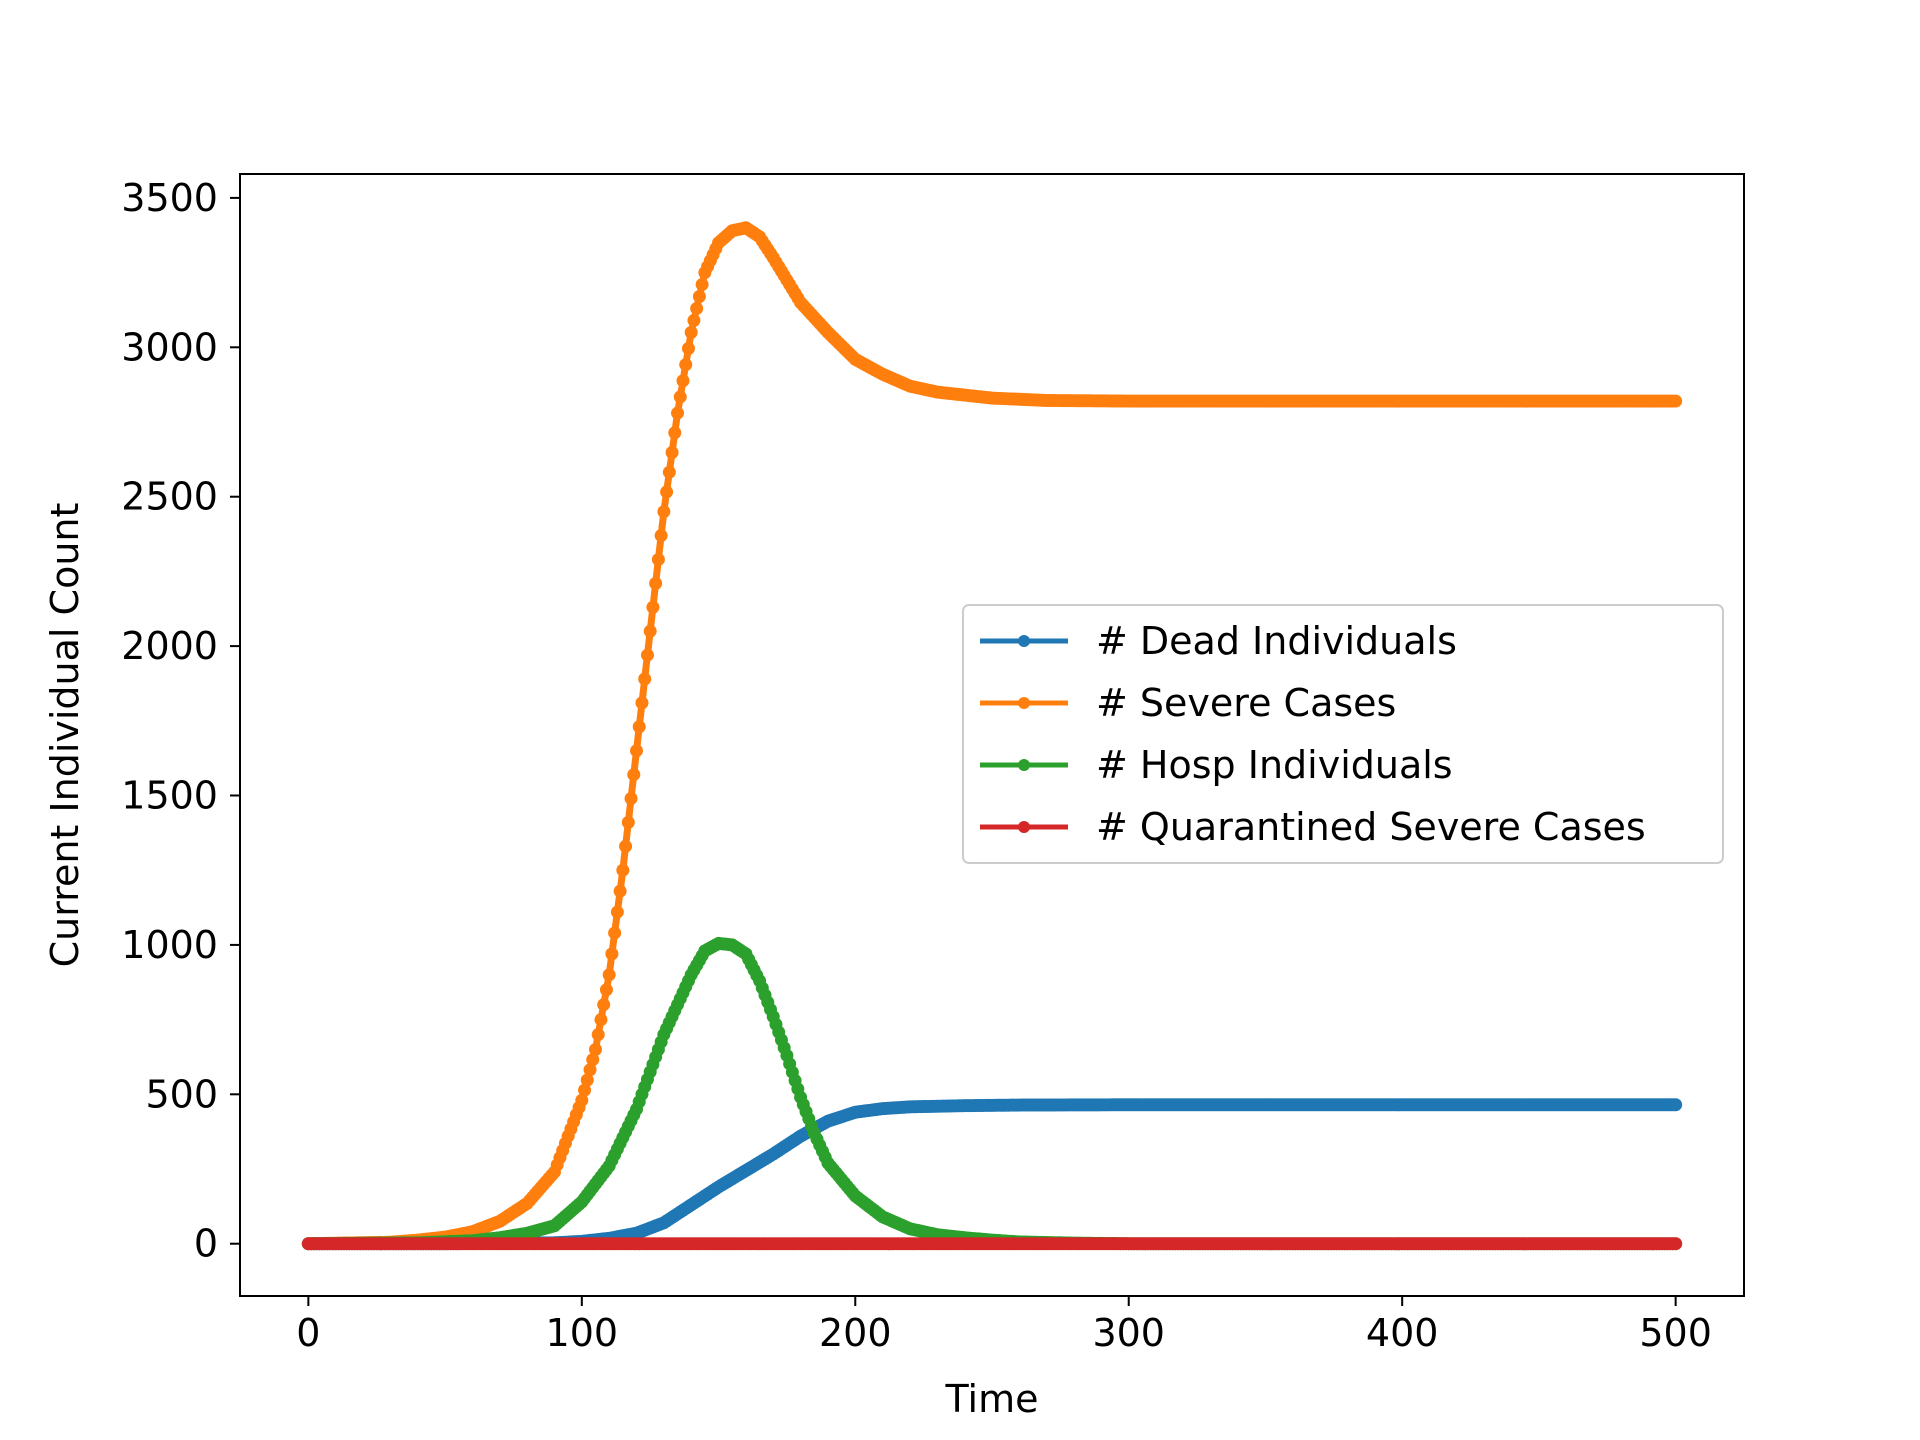 The height and width of the screenshot is (1440, 1920). I want to click on y-axis-label: Current Individual Count, so click(65, 735).